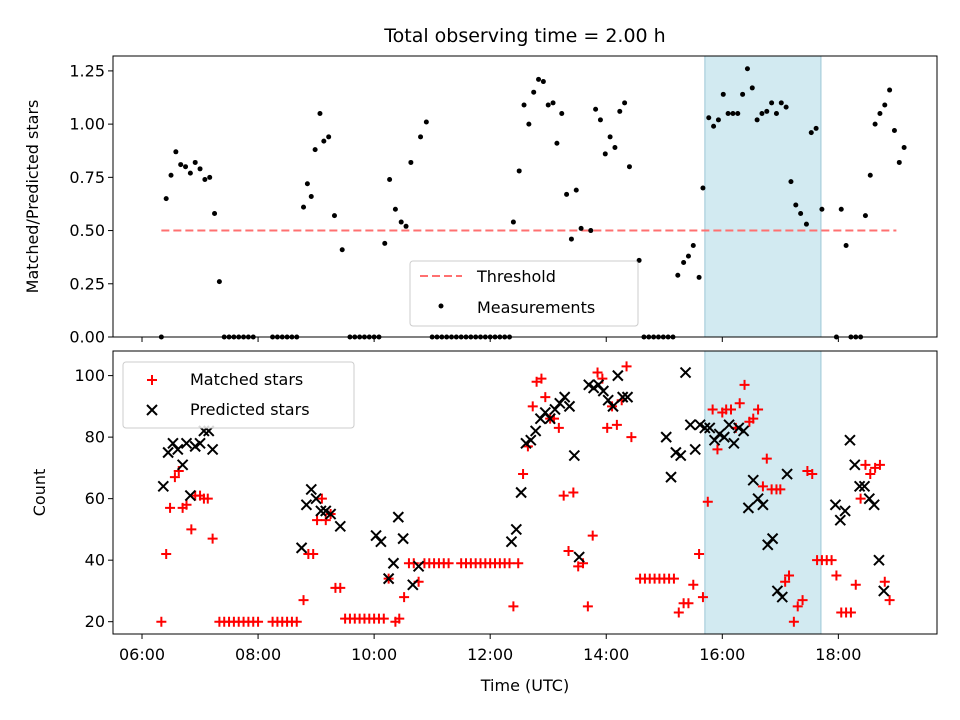 Image resolution: width=960 pixels, height=720 pixels. What do you see at coordinates (441, 306) in the screenshot?
I see `legend-measurements-swatch` at bounding box center [441, 306].